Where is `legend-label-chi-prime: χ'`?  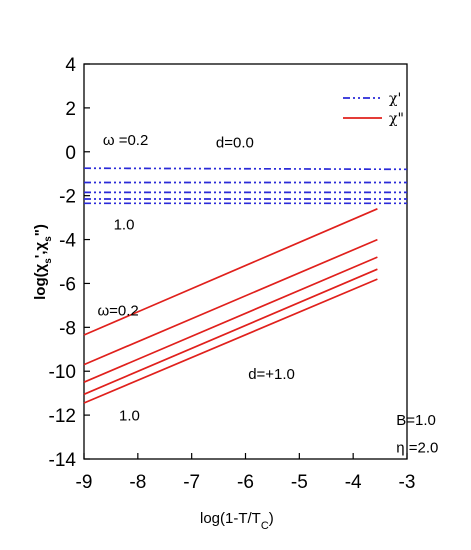
legend-label-chi-prime: χ' is located at coordinates (395, 99).